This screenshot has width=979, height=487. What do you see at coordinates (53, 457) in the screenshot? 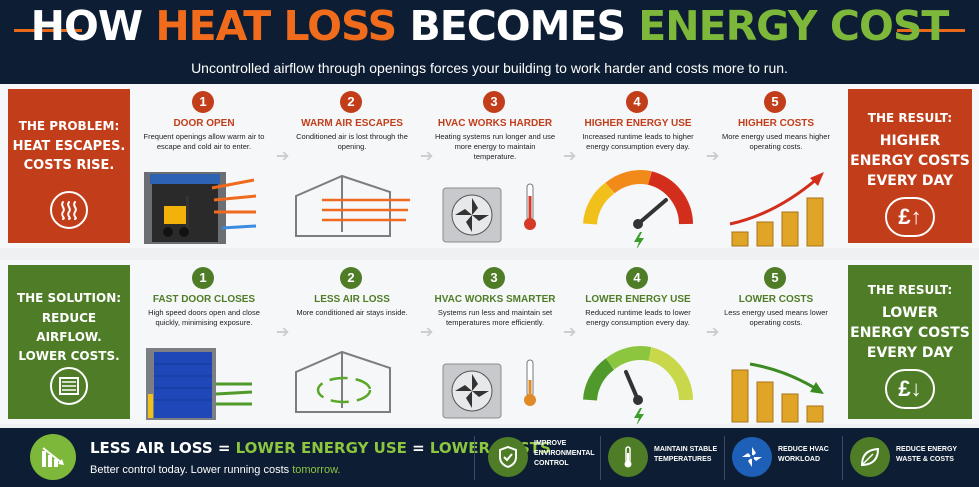
I see `bar-chart-down-icon` at bounding box center [53, 457].